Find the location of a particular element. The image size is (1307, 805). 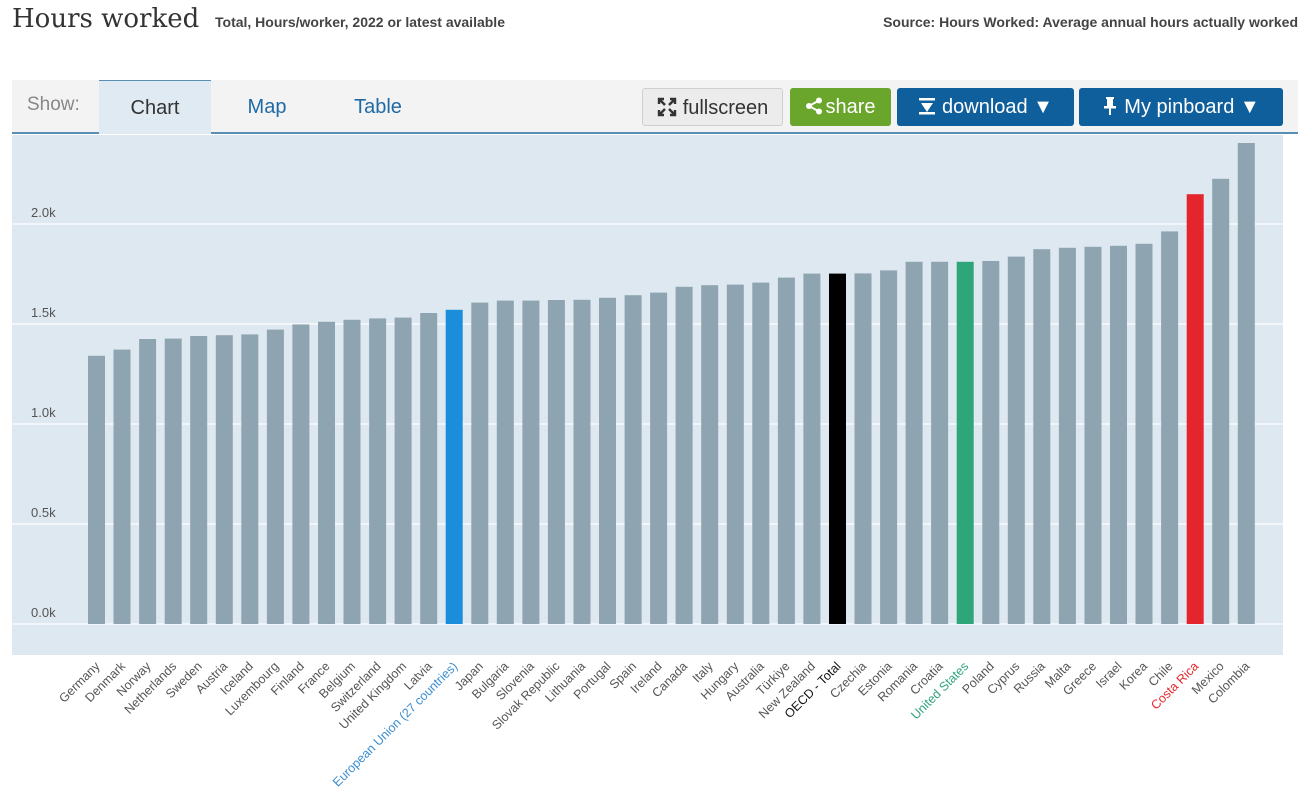

bar-luxembourg is located at coordinates (275, 476).